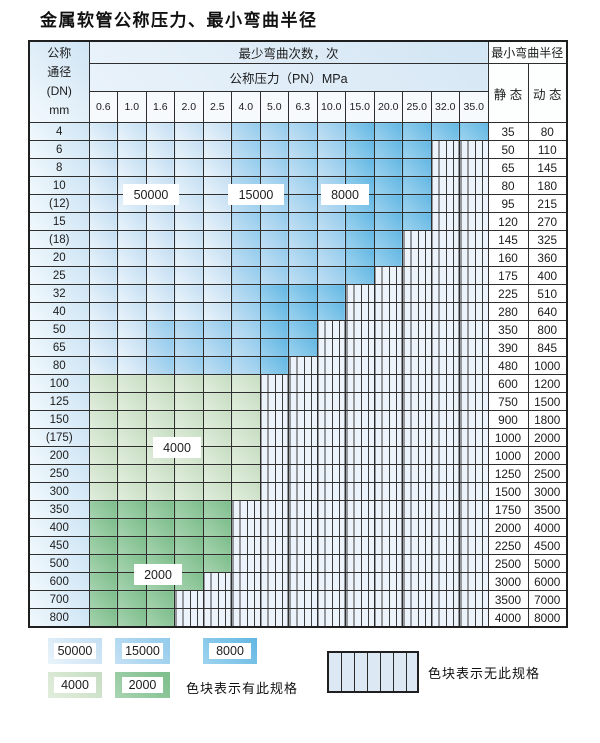  I want to click on table-row: 125 750 1500, so click(298, 401).